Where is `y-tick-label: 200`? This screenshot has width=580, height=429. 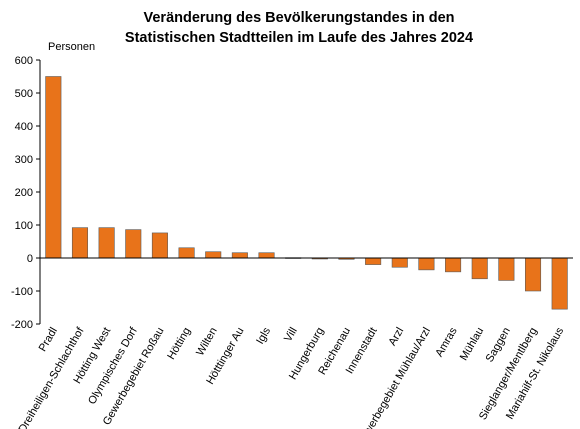 y-tick-label: 200 is located at coordinates (24, 193).